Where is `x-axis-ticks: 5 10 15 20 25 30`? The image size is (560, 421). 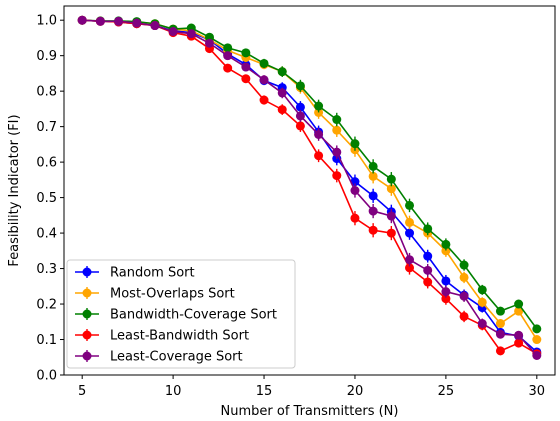 x-axis-ticks: 5 10 15 20 25 30 is located at coordinates (311, 387).